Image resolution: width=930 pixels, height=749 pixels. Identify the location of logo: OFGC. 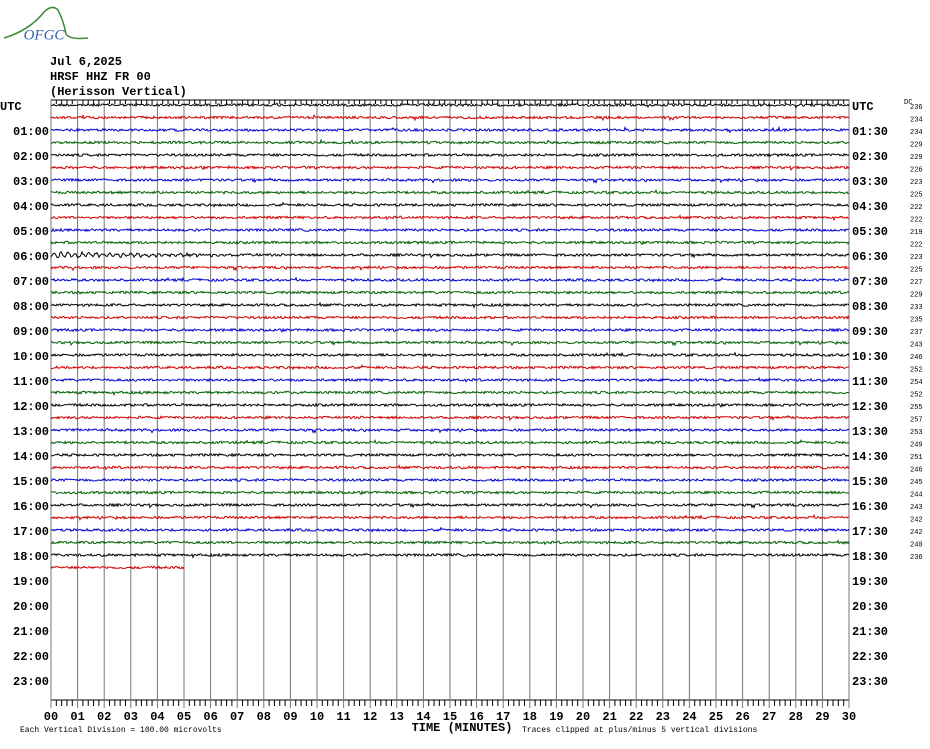
(45, 35).